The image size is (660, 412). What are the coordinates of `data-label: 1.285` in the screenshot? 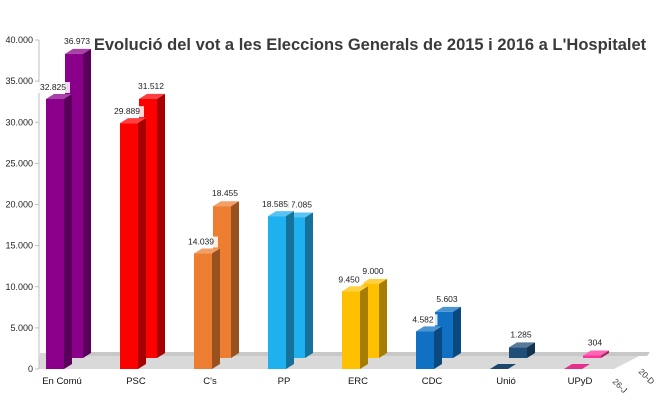 It's located at (521, 334).